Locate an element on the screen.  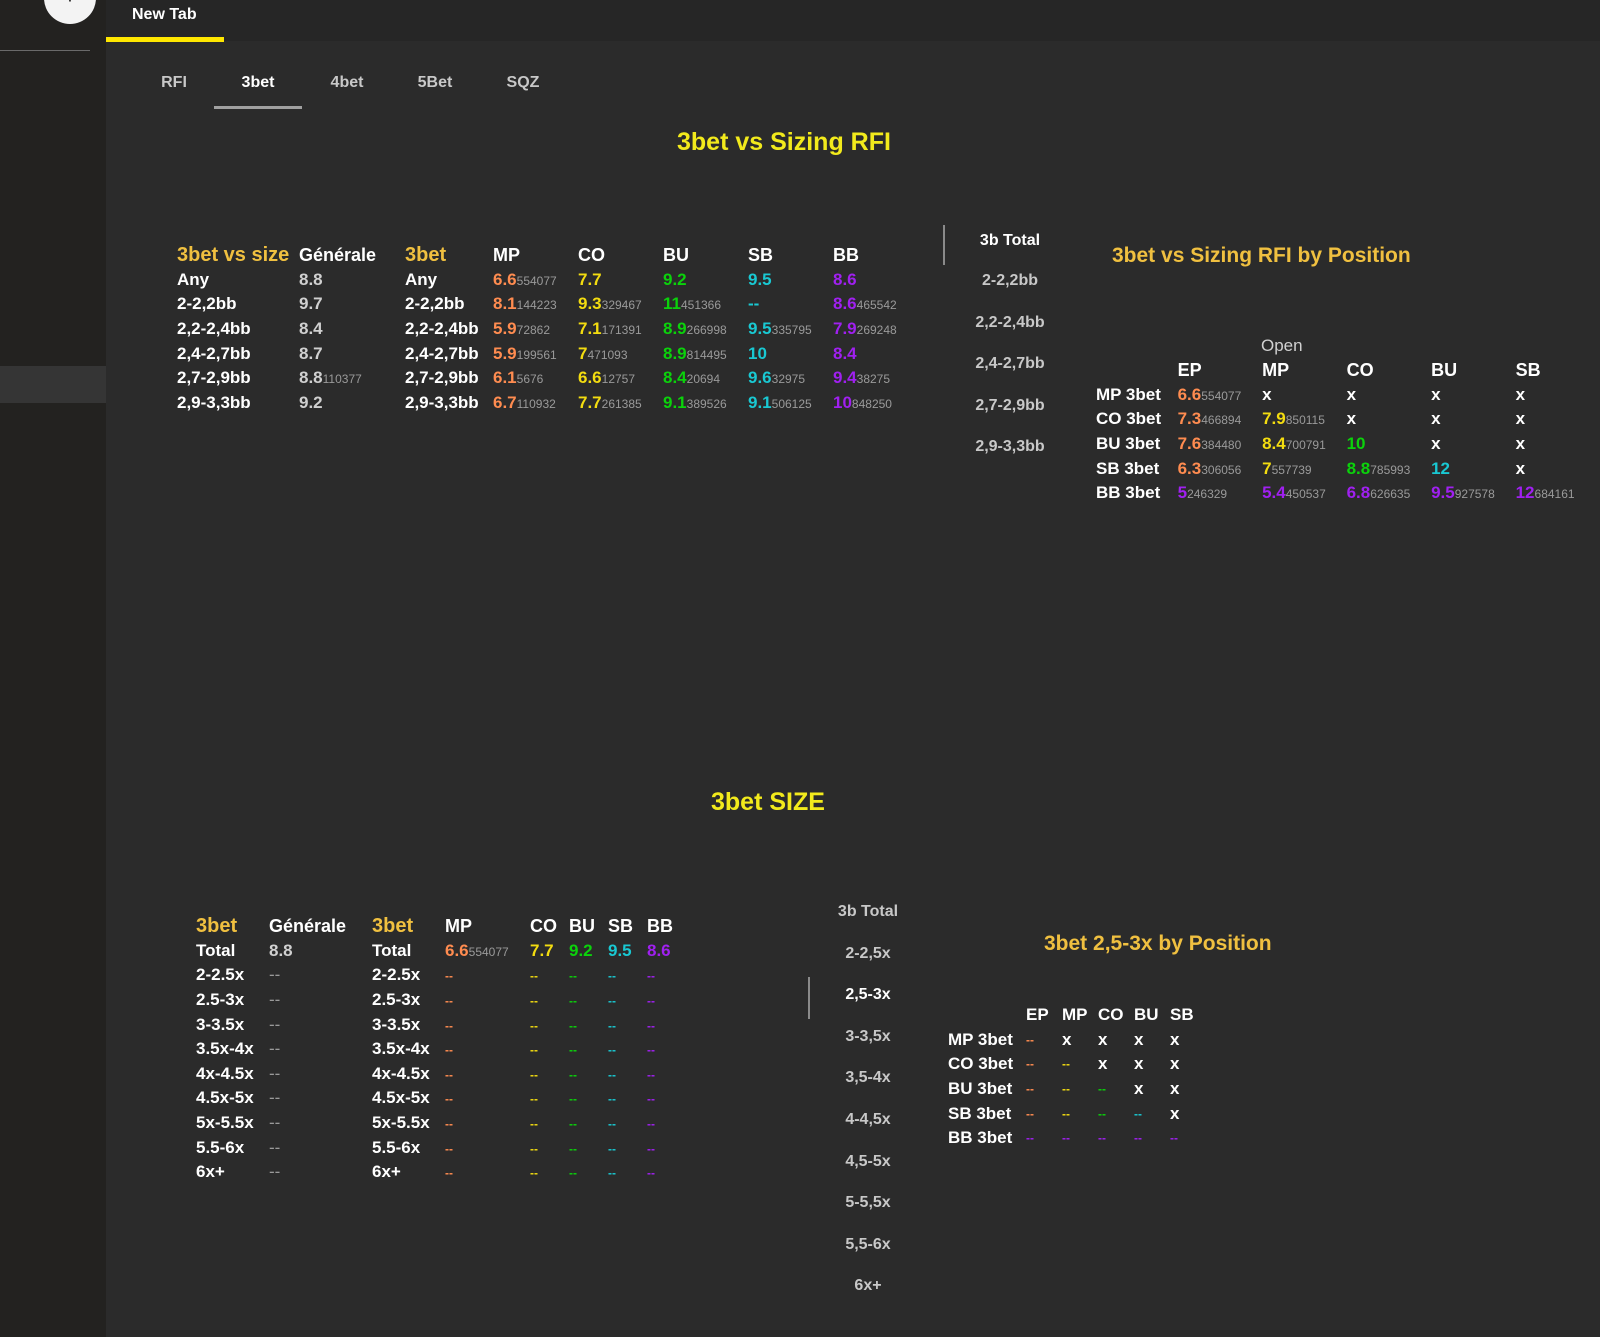
table-row: 4x-4.5x -- -- -- -- -- is located at coordinates (529, 1074).